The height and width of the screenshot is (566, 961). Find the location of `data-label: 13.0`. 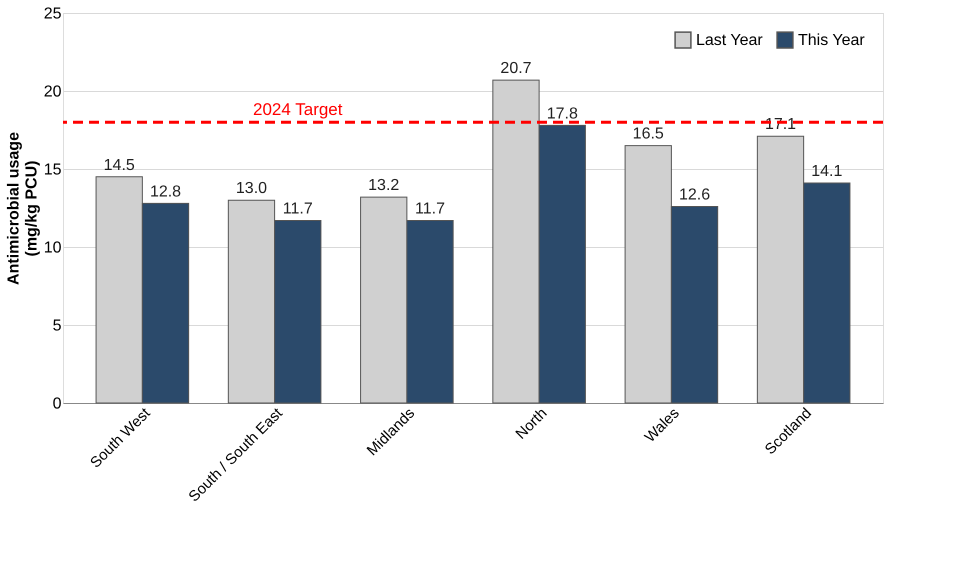

data-label: 13.0 is located at coordinates (252, 189).